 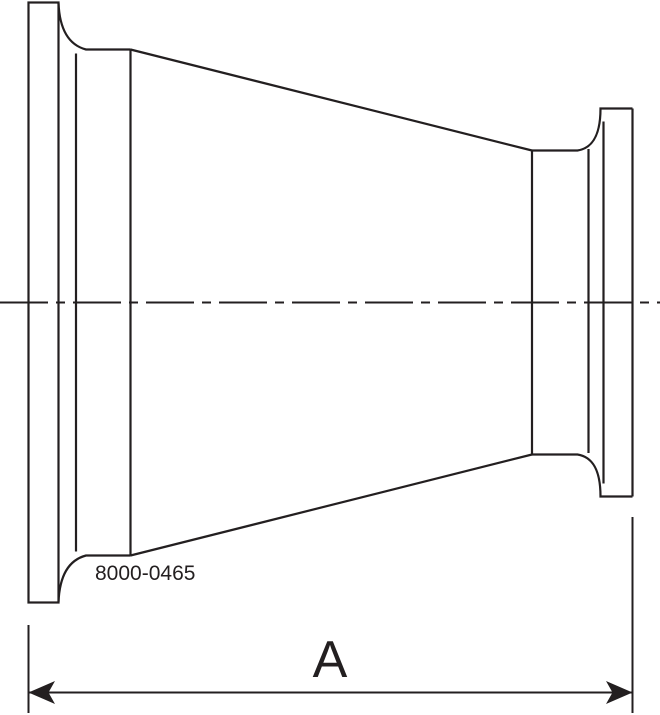 What do you see at coordinates (330, 660) in the screenshot?
I see `dimension-a-label: A` at bounding box center [330, 660].